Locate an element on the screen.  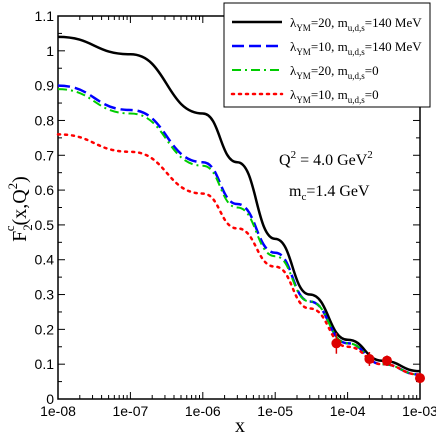
x-tick-label: 1e-03 is located at coordinates (419, 411).